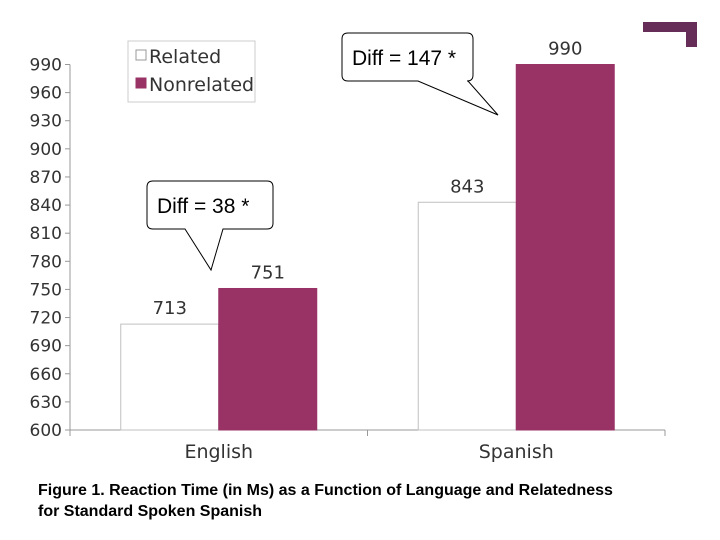 The height and width of the screenshot is (540, 720). Describe the element at coordinates (141, 55) in the screenshot. I see `legend-swatch-related` at that location.